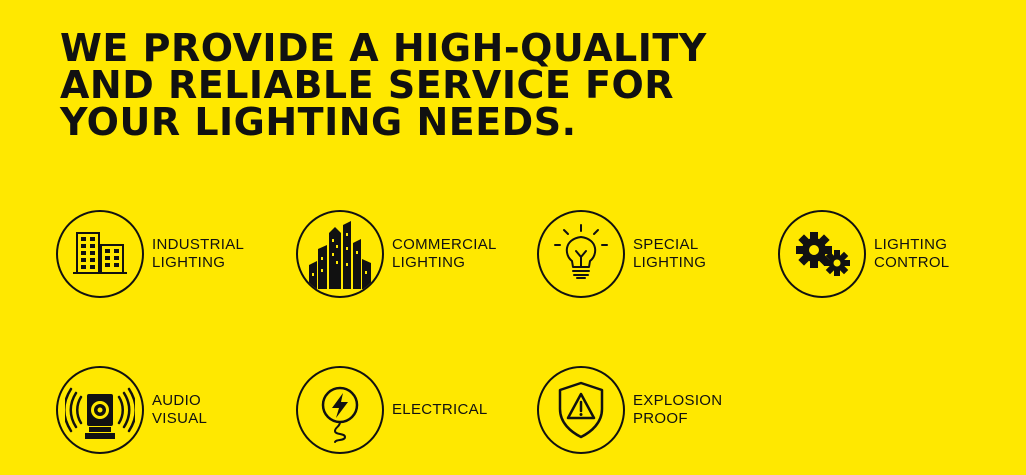 Image resolution: width=1026 pixels, height=475 pixels. What do you see at coordinates (100, 410) in the screenshot?
I see `speaker-icon` at bounding box center [100, 410].